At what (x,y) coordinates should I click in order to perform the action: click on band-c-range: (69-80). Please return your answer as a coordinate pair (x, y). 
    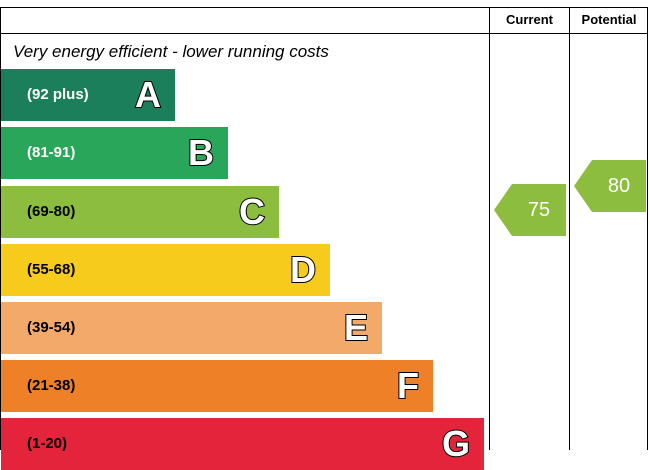
    Looking at the image, I should click on (51, 211).